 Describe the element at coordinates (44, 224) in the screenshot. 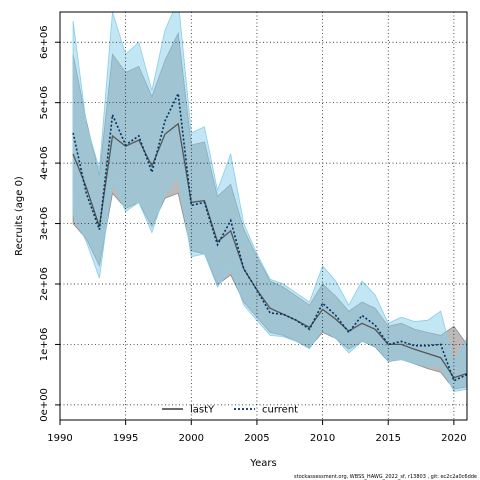

I see `y-tick-label: 3e+06` at that location.